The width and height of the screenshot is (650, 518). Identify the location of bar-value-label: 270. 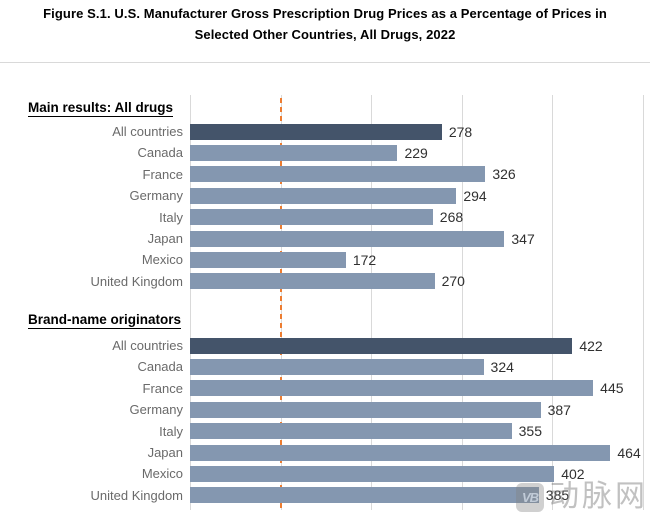
(453, 281).